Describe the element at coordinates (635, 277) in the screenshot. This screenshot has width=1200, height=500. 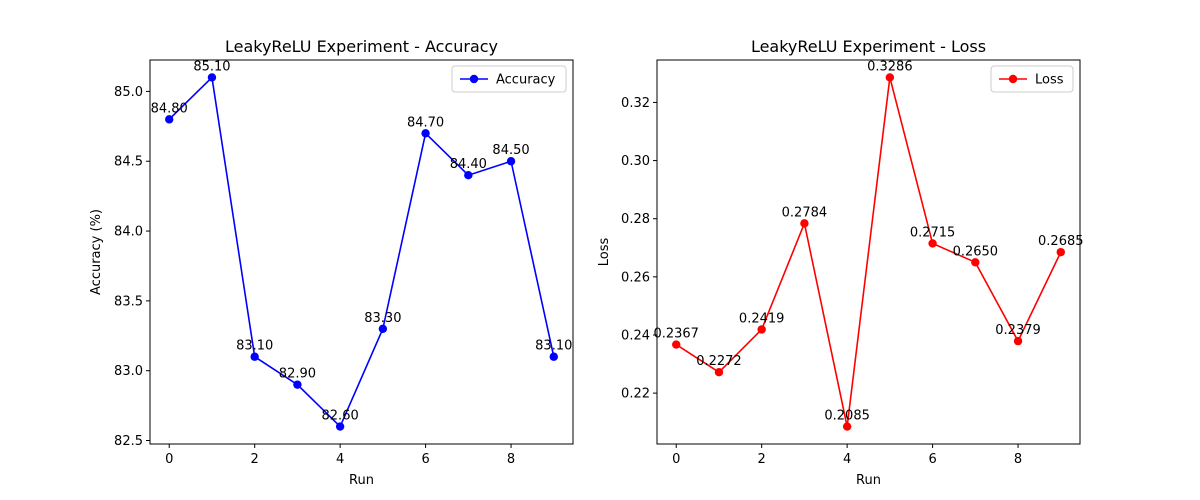
I see `y-tick-label: 0.26` at that location.